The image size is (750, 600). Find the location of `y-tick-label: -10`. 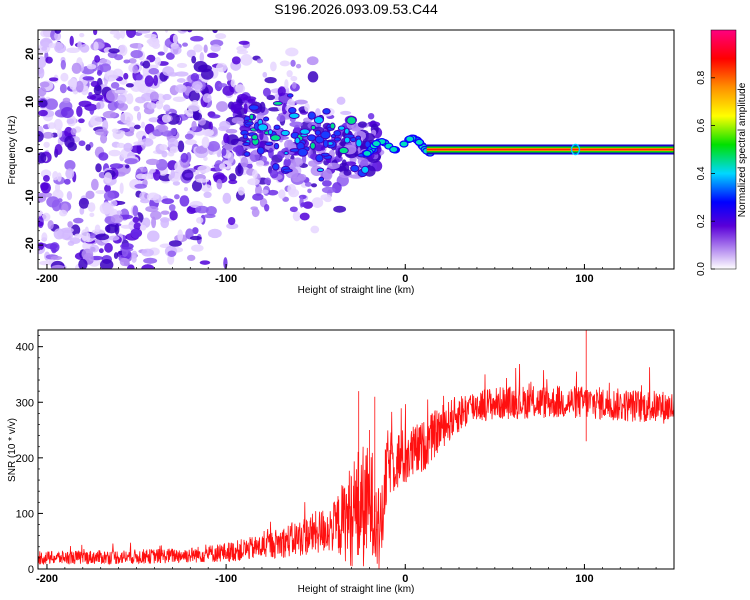

y-tick-label: -10 is located at coordinates (30, 197).